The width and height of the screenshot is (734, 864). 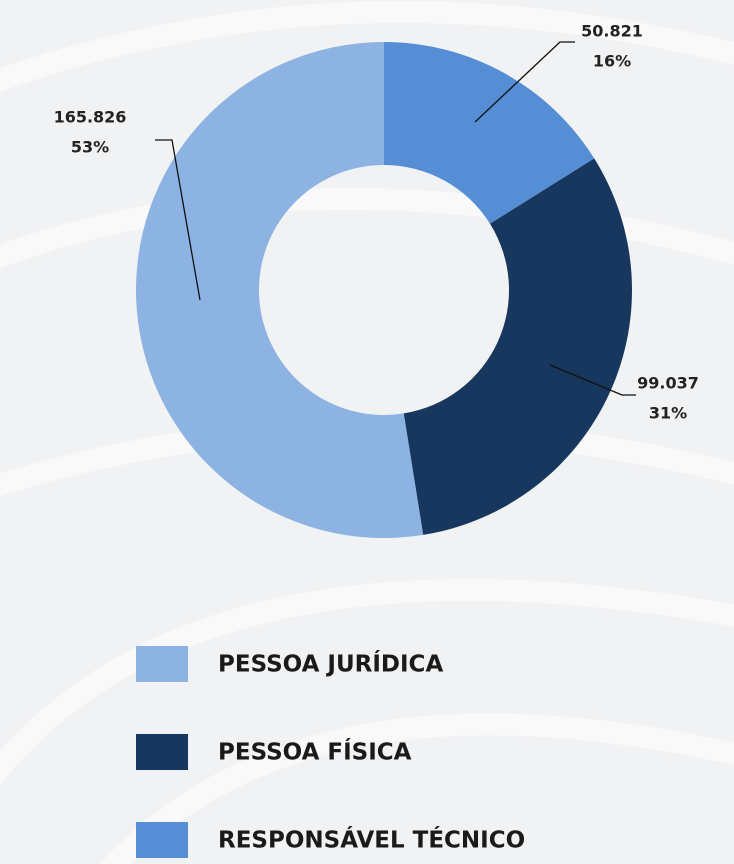 I want to click on percent-label: 53%, so click(x=90, y=147).